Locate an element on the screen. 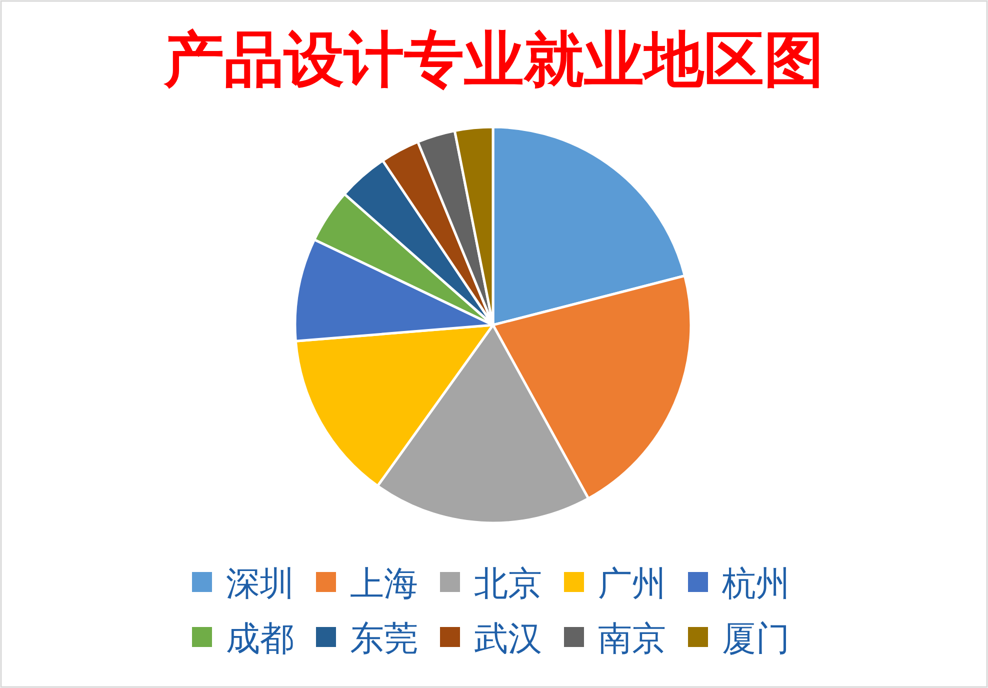  legend-item: 北京 is located at coordinates (491, 584).